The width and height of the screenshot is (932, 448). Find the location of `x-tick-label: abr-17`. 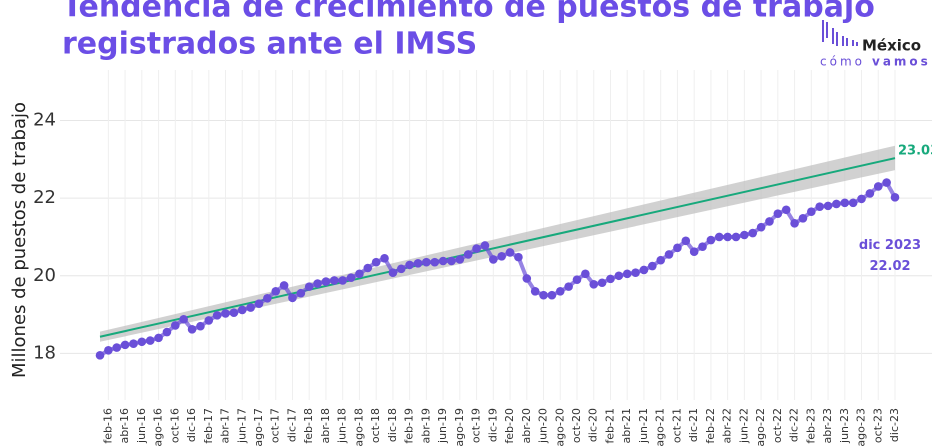

x-tick-label: abr-17 is located at coordinates (225, 426).